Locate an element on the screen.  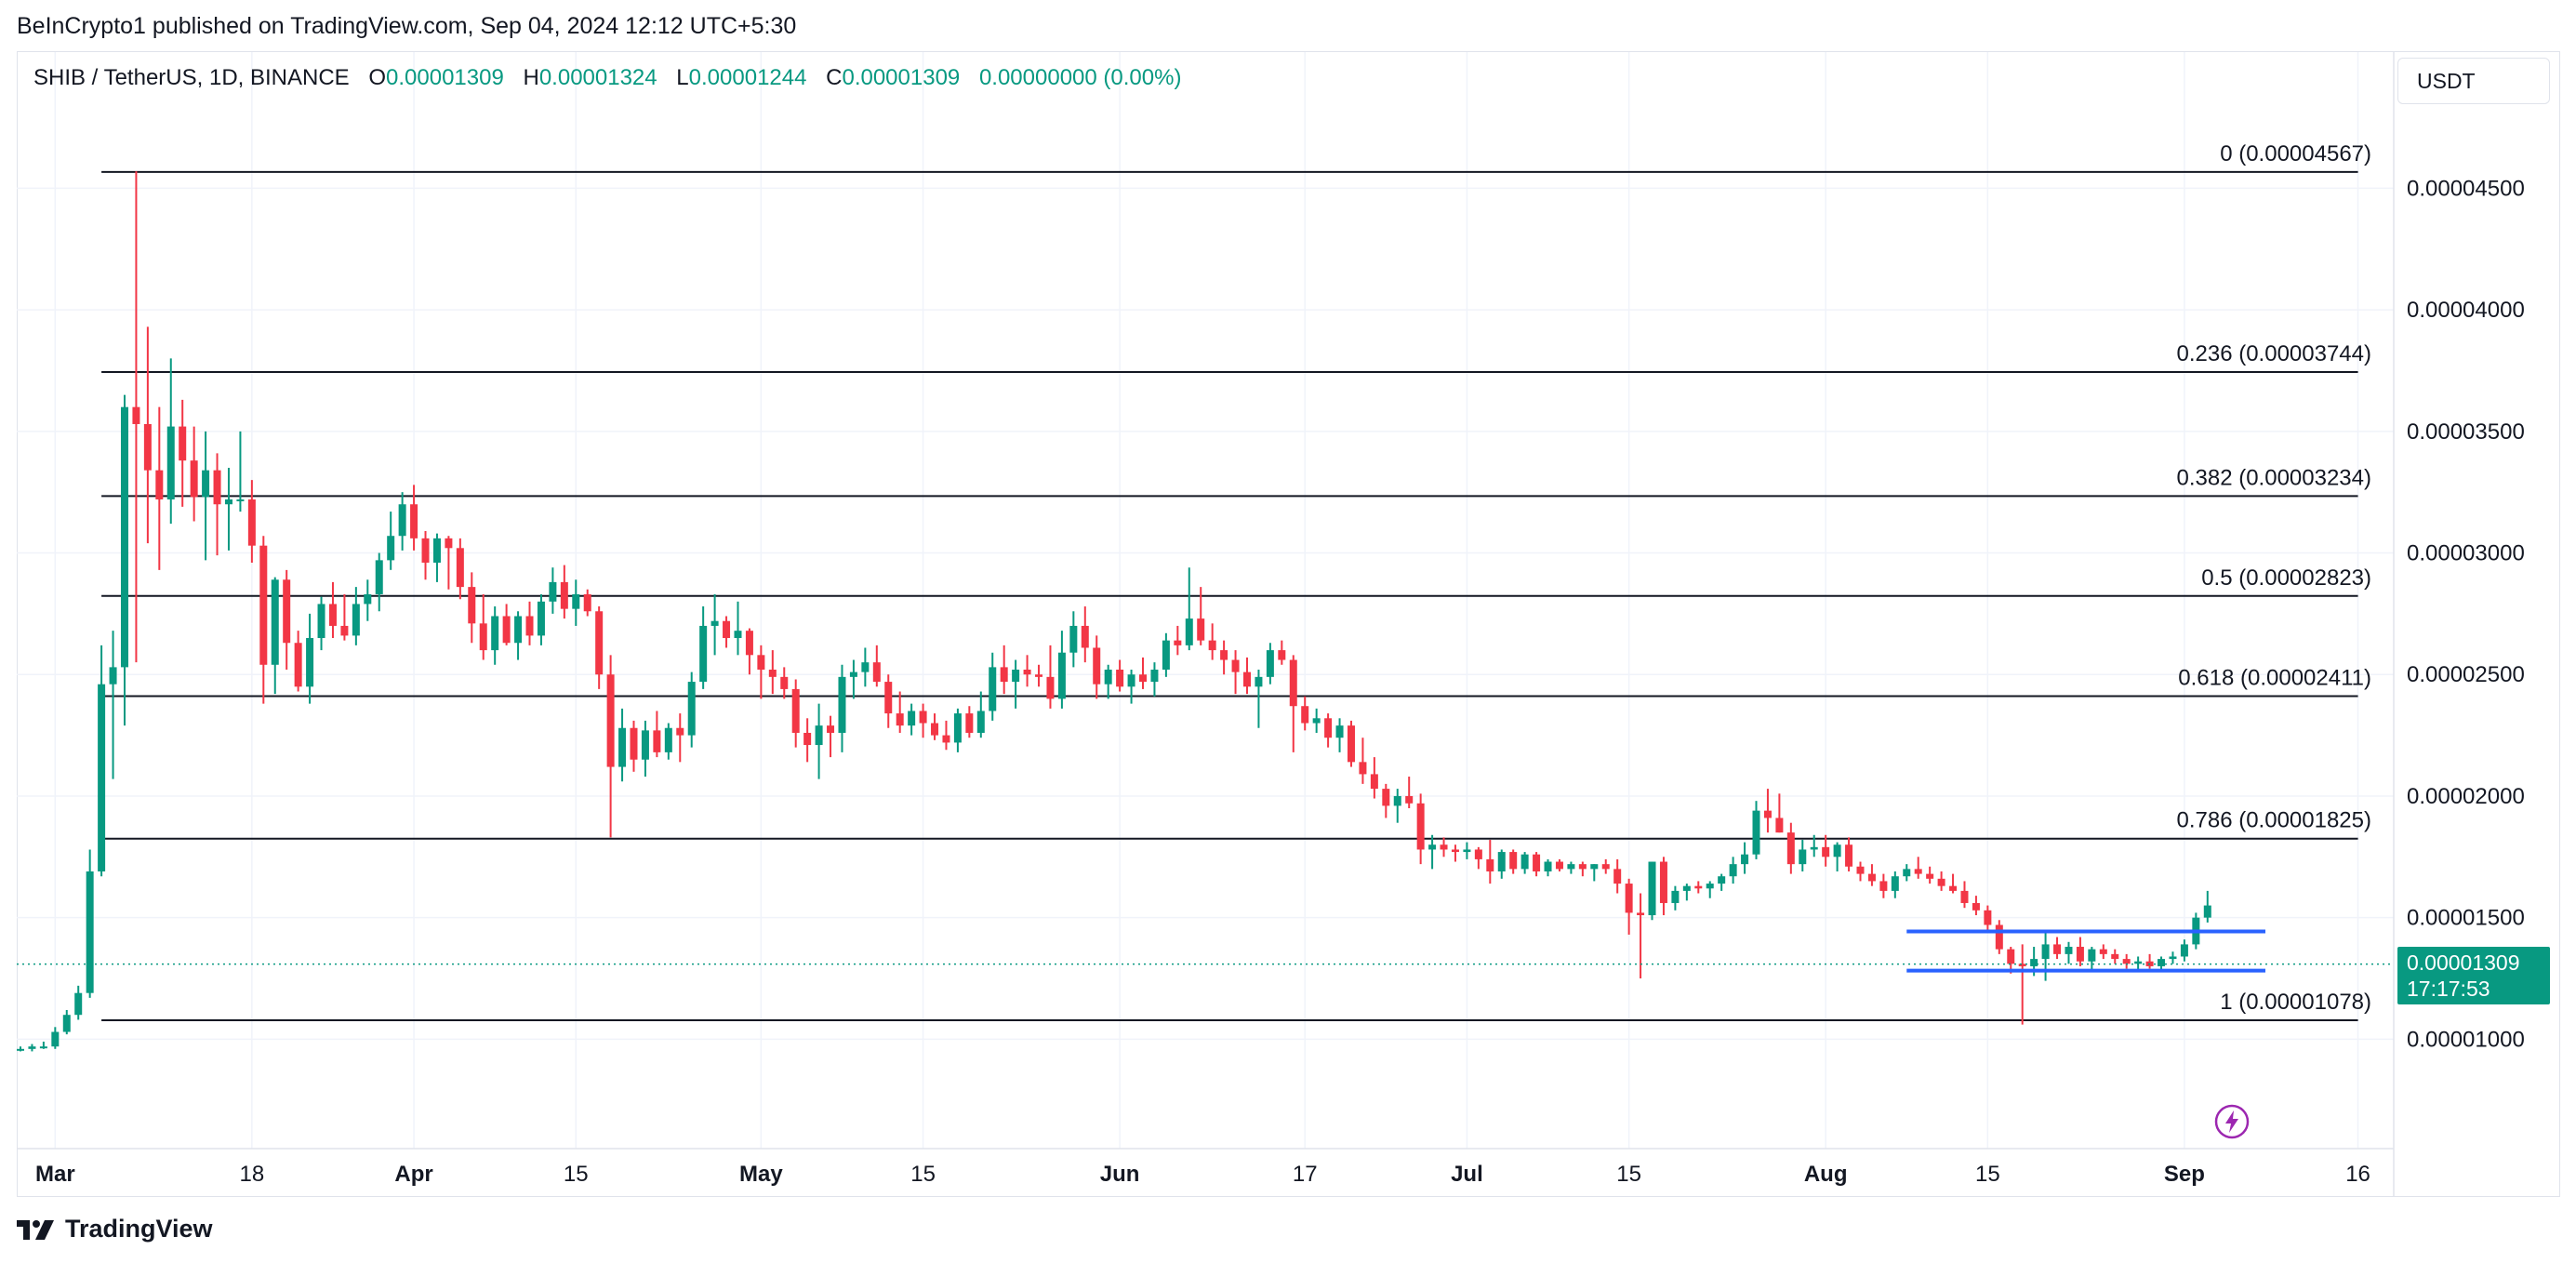
open-label: O is located at coordinates (377, 78).